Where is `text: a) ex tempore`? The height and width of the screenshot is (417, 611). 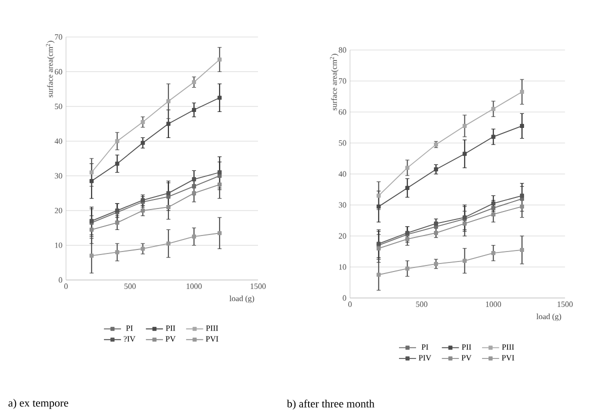
text: a) ex tempore is located at coordinates (38, 403).